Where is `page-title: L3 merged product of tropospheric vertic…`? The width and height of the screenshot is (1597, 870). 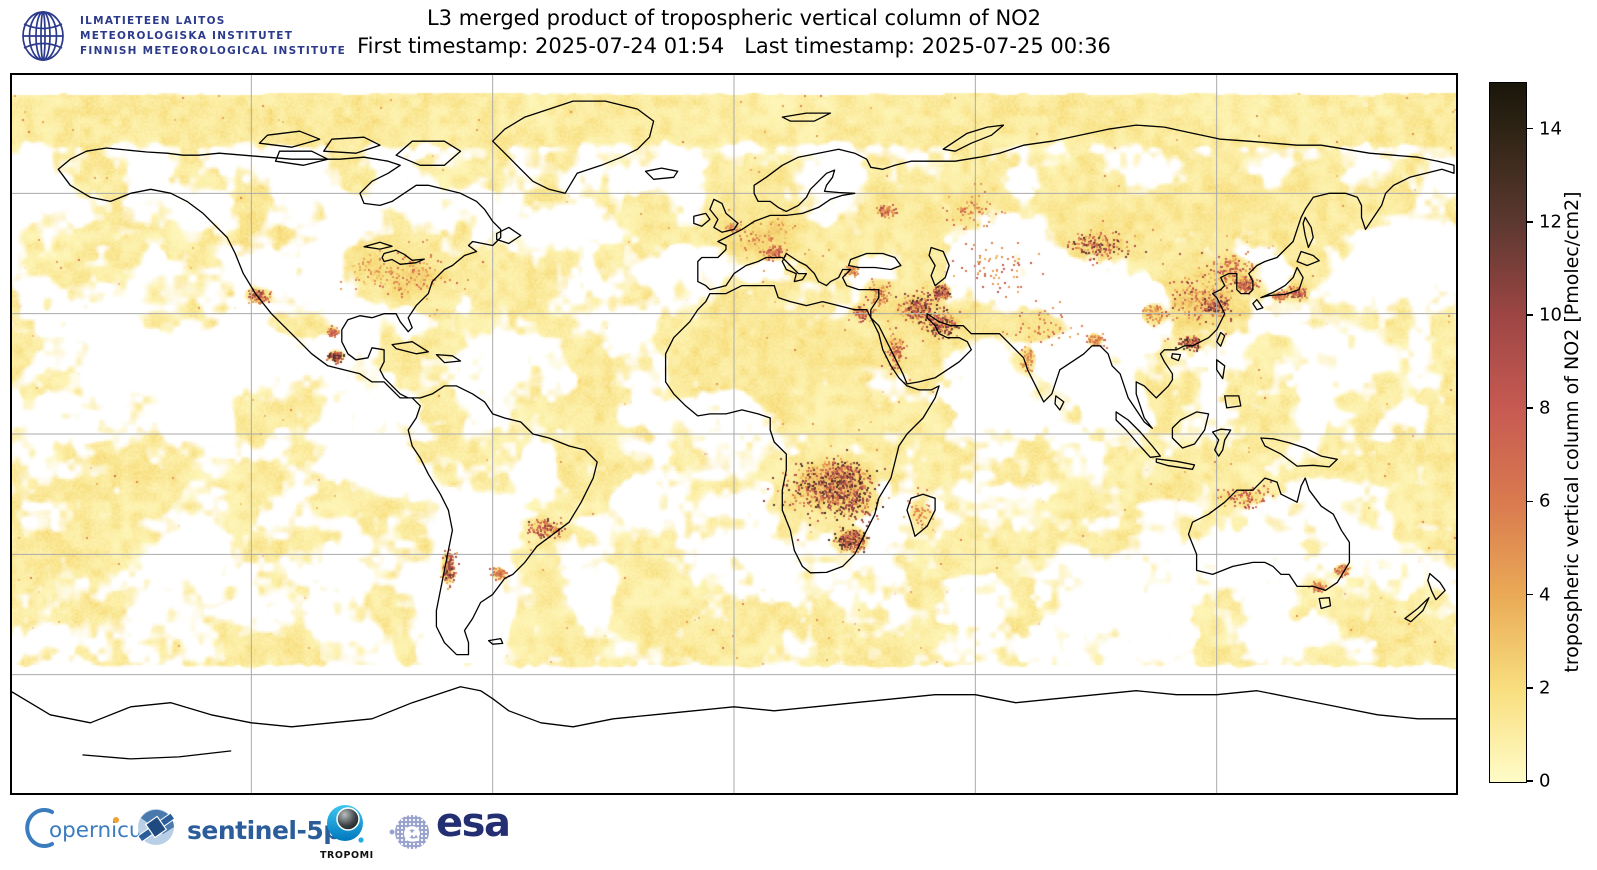 page-title: L3 merged product of tropospheric vertic… is located at coordinates (734, 18).